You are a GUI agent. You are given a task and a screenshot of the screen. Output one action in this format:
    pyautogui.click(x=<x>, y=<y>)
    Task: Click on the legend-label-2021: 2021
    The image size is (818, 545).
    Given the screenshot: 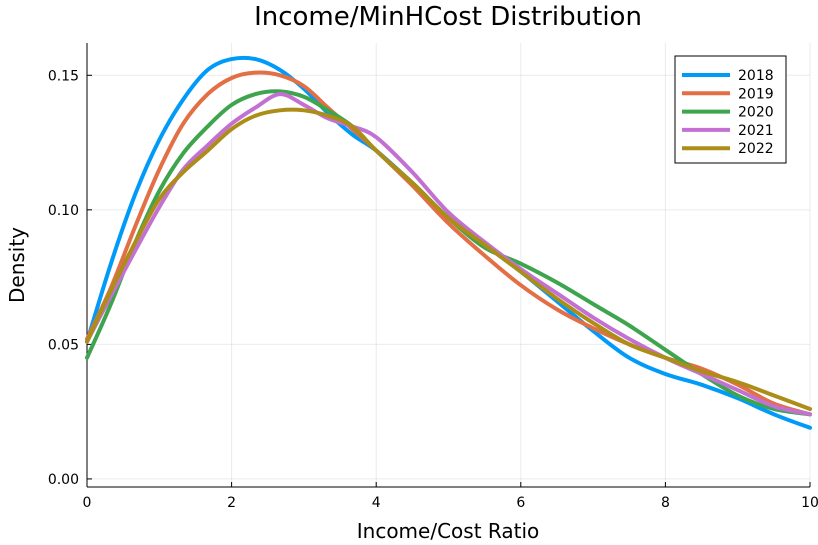 What is the action you would take?
    pyautogui.click(x=756, y=131)
    